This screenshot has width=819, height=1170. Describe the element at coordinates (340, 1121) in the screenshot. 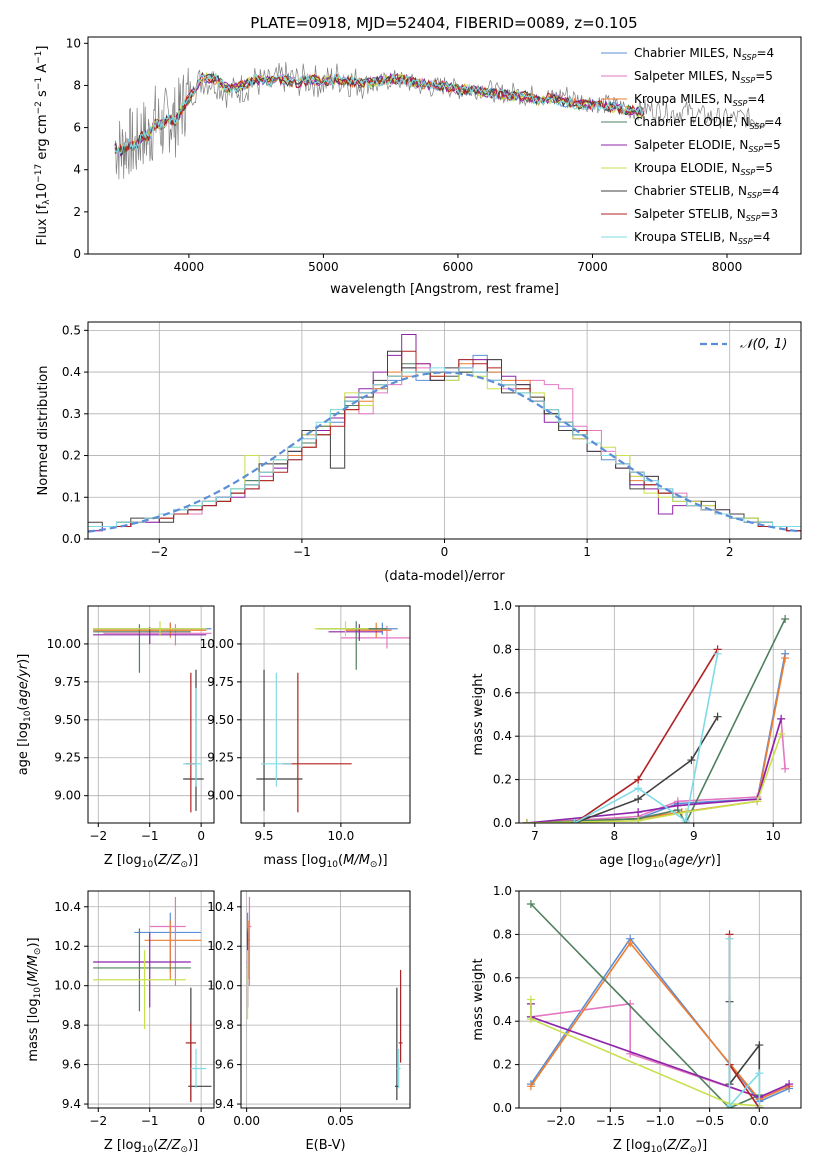

I see `mass_vs_EBV-xtick-label: 0.05` at that location.